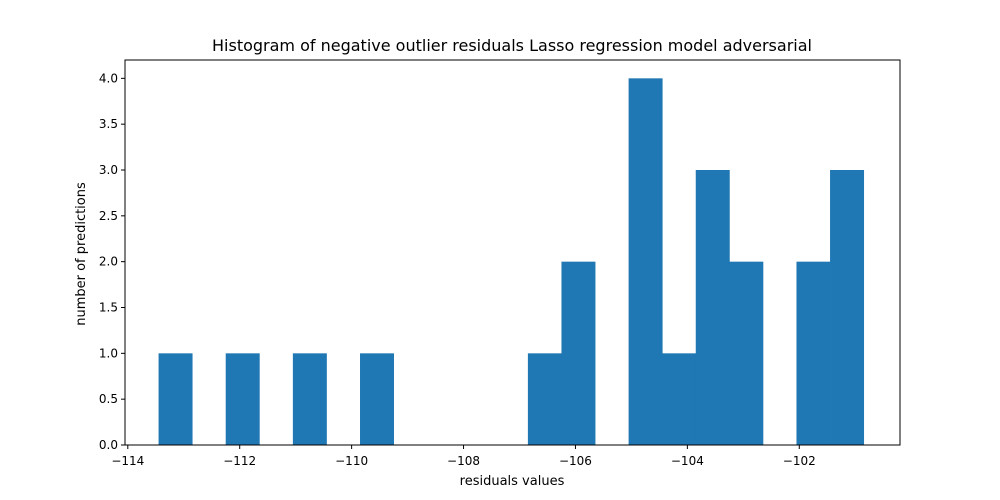 This screenshot has height=500, width=1000. I want to click on y-tick-label: 3.5, so click(108, 124).